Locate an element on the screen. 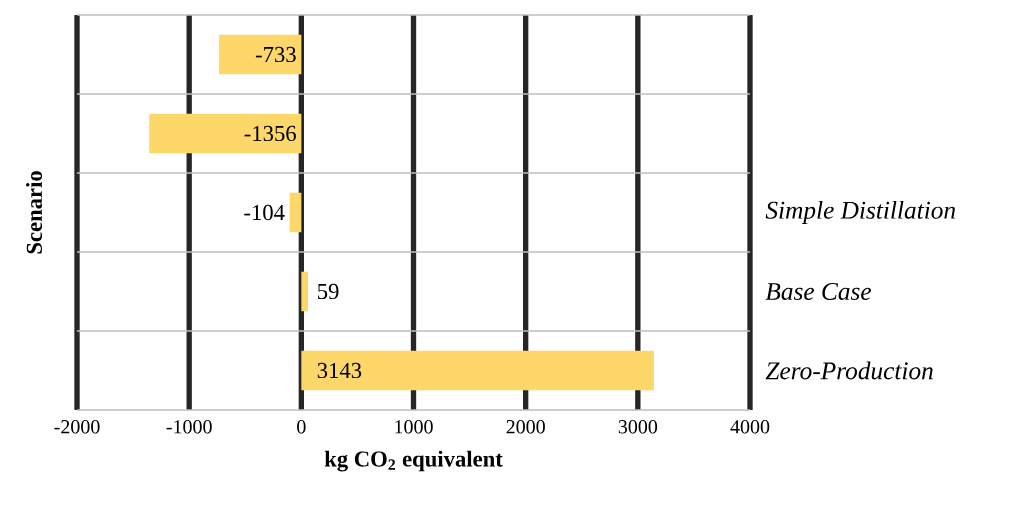 The width and height of the screenshot is (1030, 509). x-tick-label: -2000 is located at coordinates (77, 427).